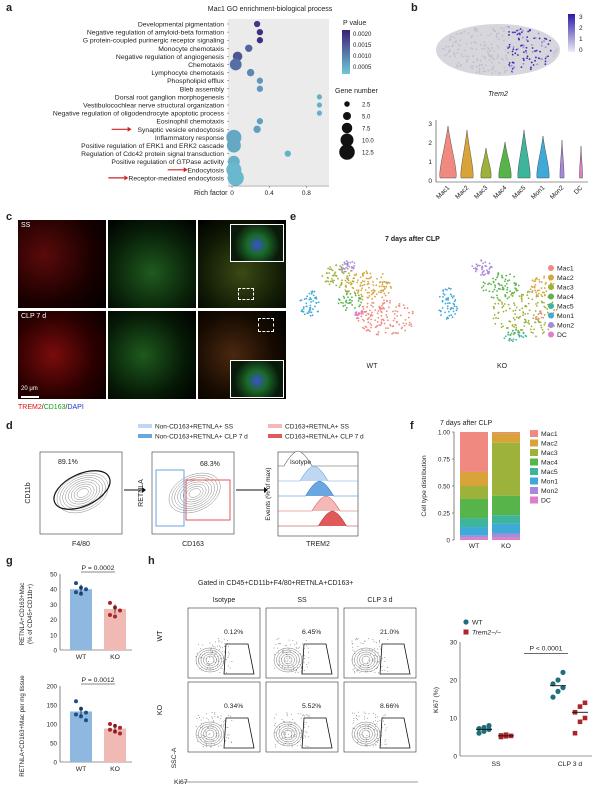  I want to click on x-tick-label: 0.8, so click(306, 193).